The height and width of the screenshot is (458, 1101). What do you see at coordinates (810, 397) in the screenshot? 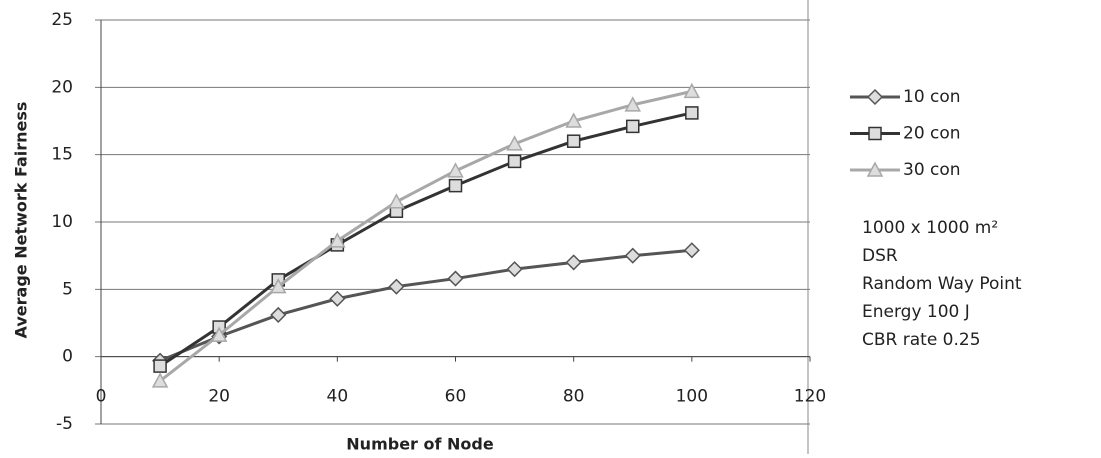
I see `x-tick-label: 120` at bounding box center [810, 397].